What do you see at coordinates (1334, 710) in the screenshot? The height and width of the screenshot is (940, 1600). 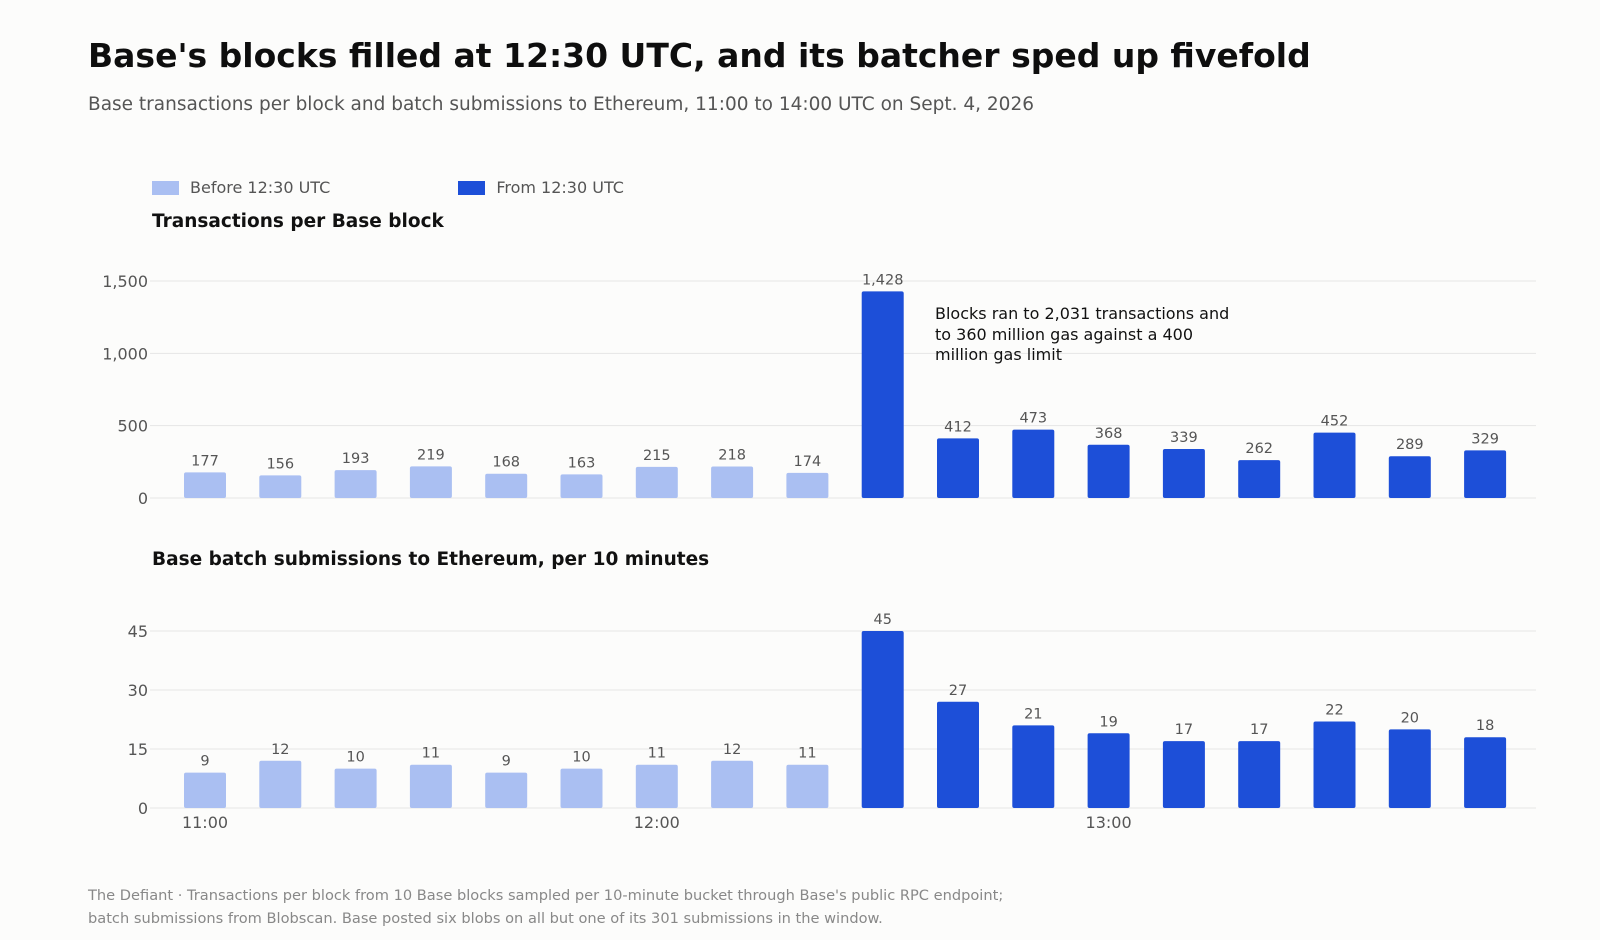 I see `batch-value-label: 22` at bounding box center [1334, 710].